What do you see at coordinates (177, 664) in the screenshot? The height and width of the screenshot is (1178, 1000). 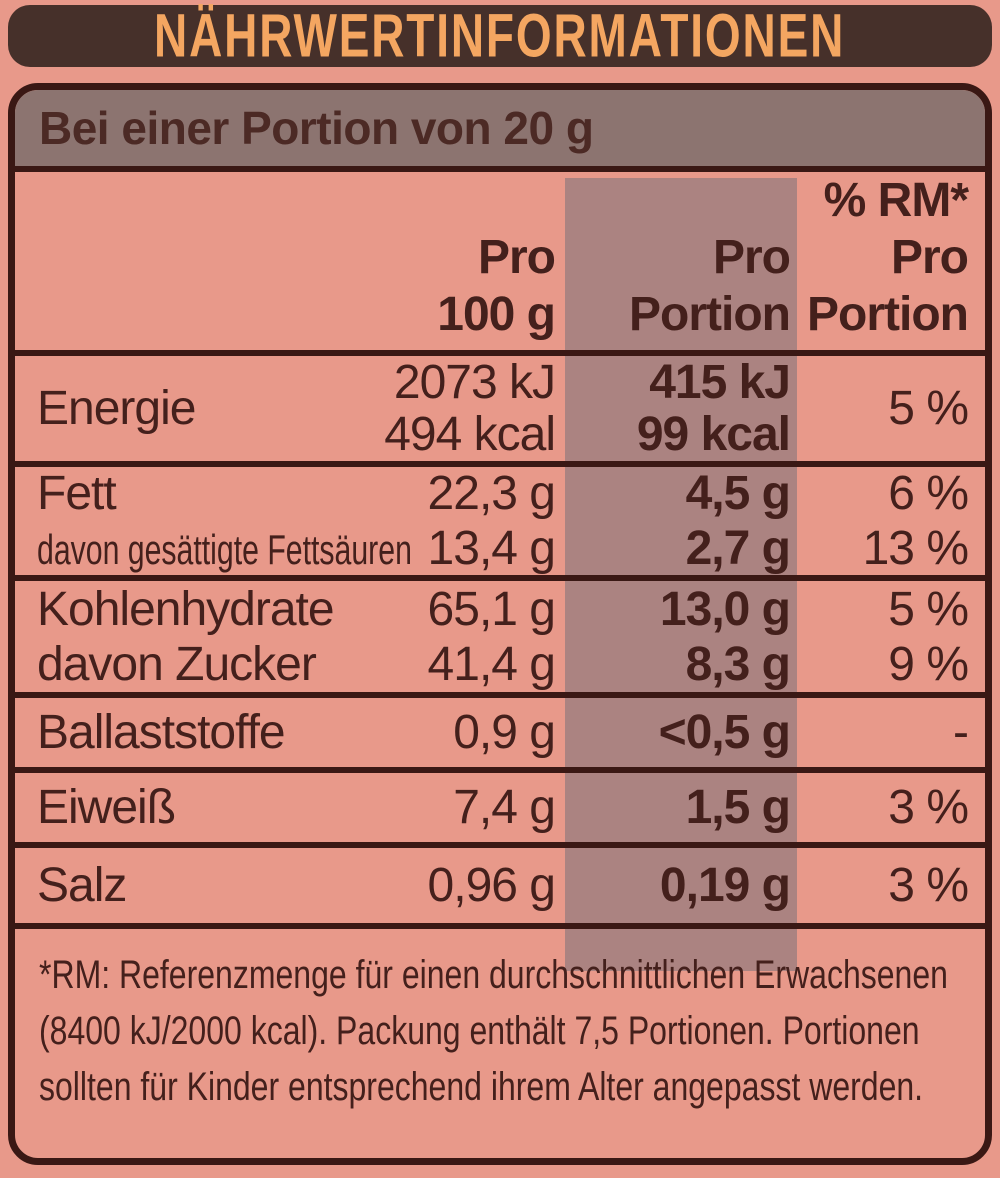 I see `sub-nutrient-label: davon Zucker` at bounding box center [177, 664].